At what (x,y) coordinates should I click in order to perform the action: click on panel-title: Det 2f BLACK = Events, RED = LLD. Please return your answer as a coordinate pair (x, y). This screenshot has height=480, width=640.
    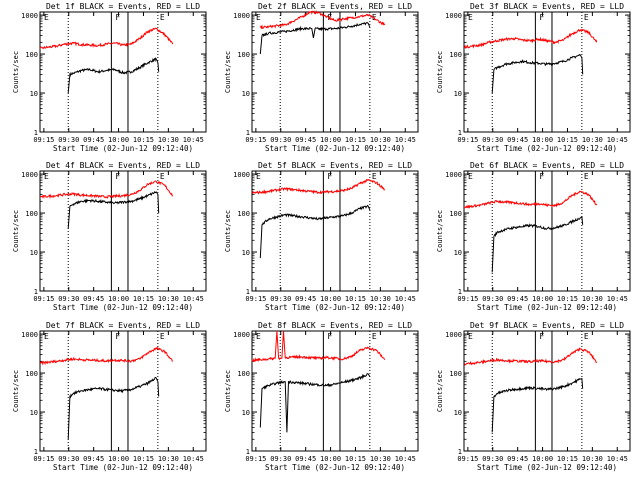
    Looking at the image, I should click on (335, 6).